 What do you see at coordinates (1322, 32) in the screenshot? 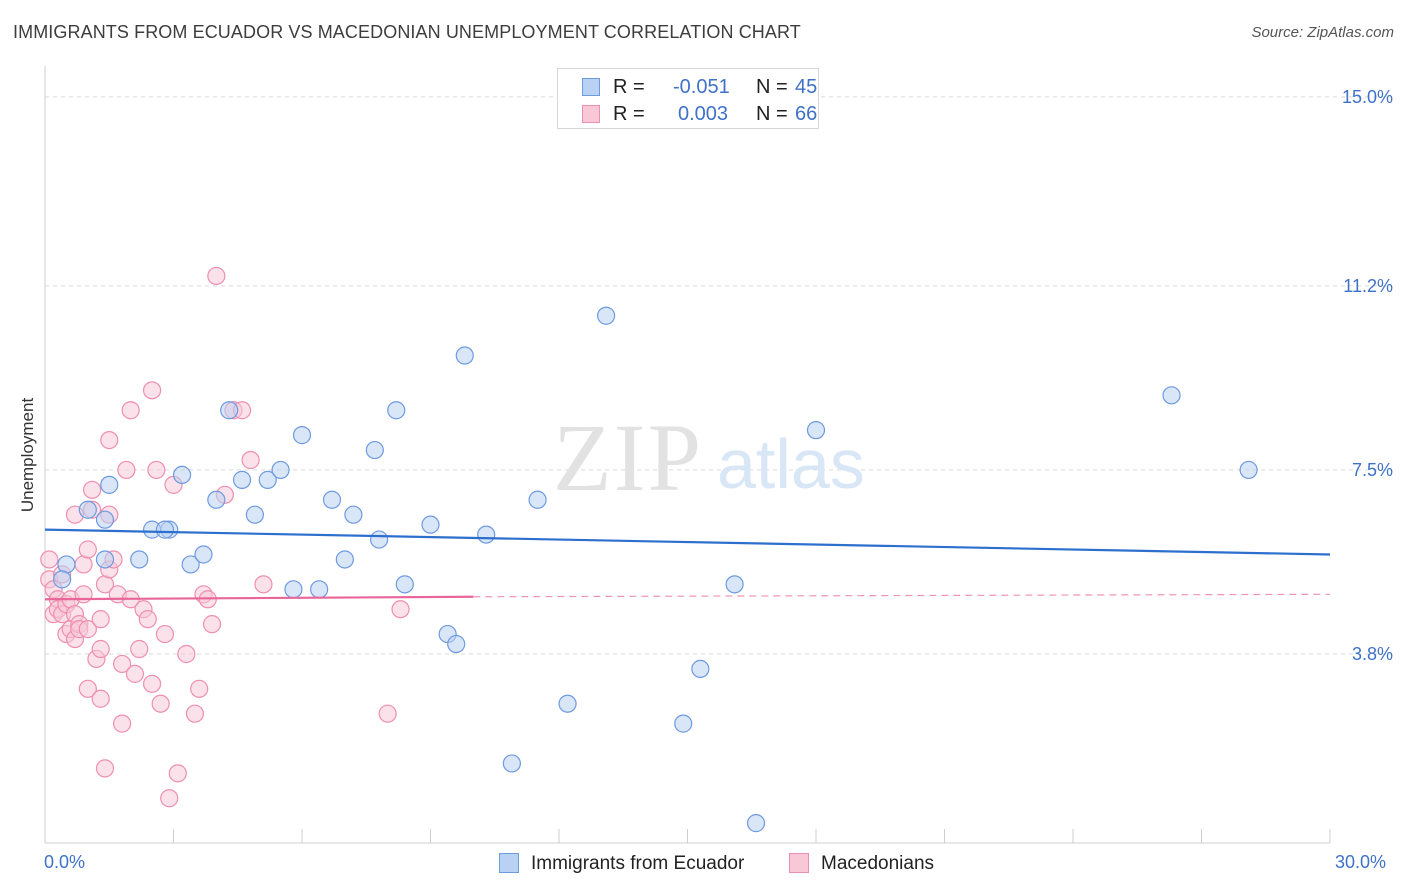
I see `source-label: Source: ZipAtlas.com` at bounding box center [1322, 32].